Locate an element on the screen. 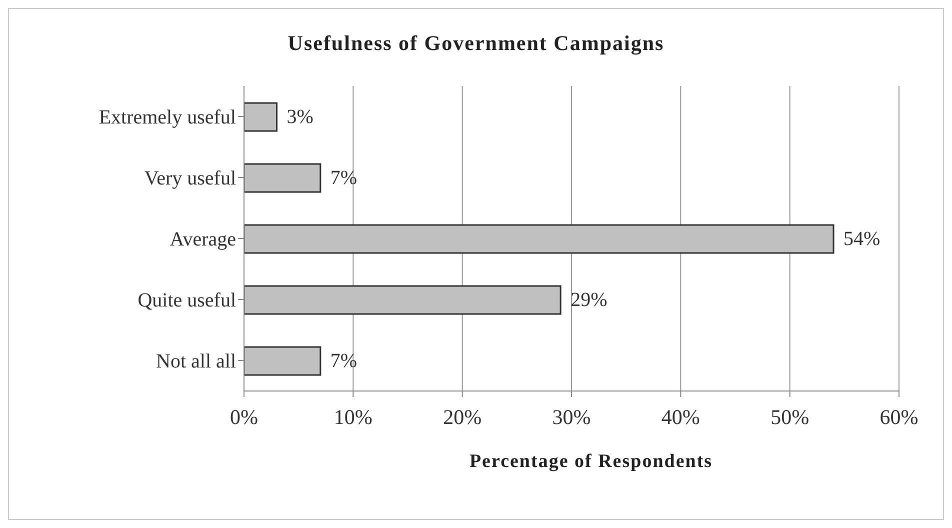 Image resolution: width=952 pixels, height=528 pixels. x-tick-label: 20% is located at coordinates (462, 416).